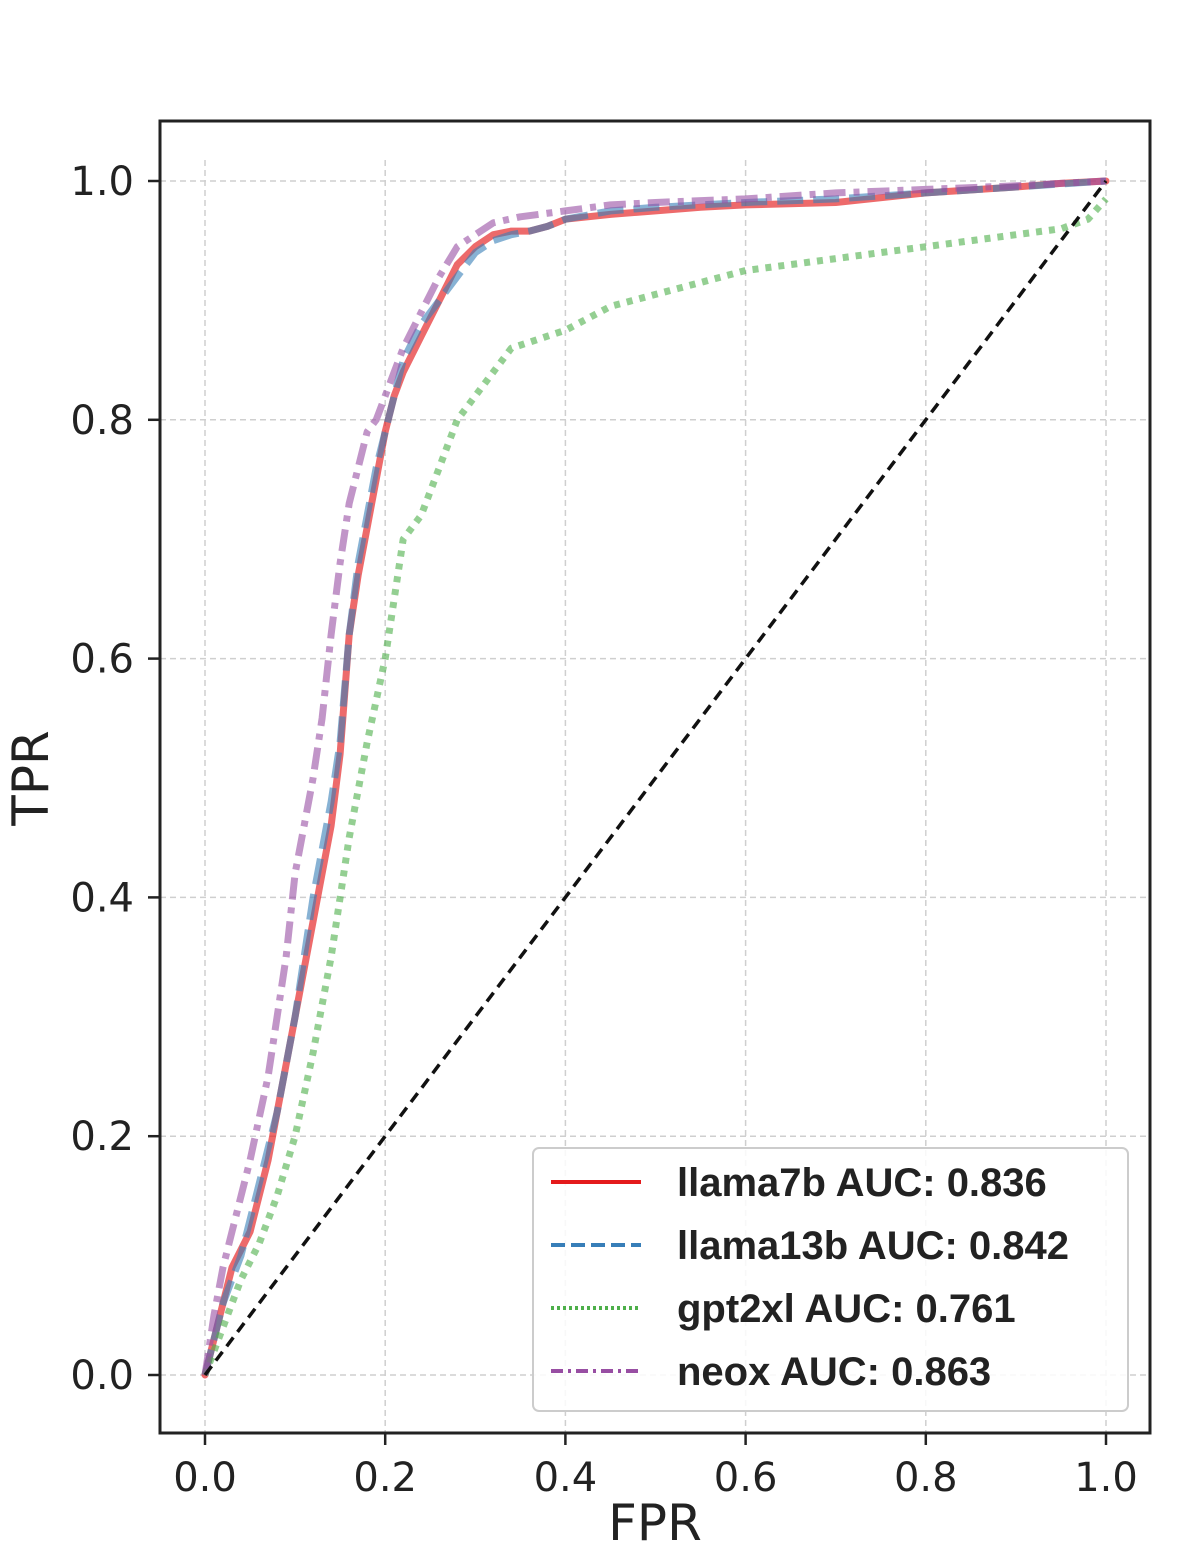  Describe the element at coordinates (926, 1478) in the screenshot. I see `x-tick-label: 0.8` at that location.